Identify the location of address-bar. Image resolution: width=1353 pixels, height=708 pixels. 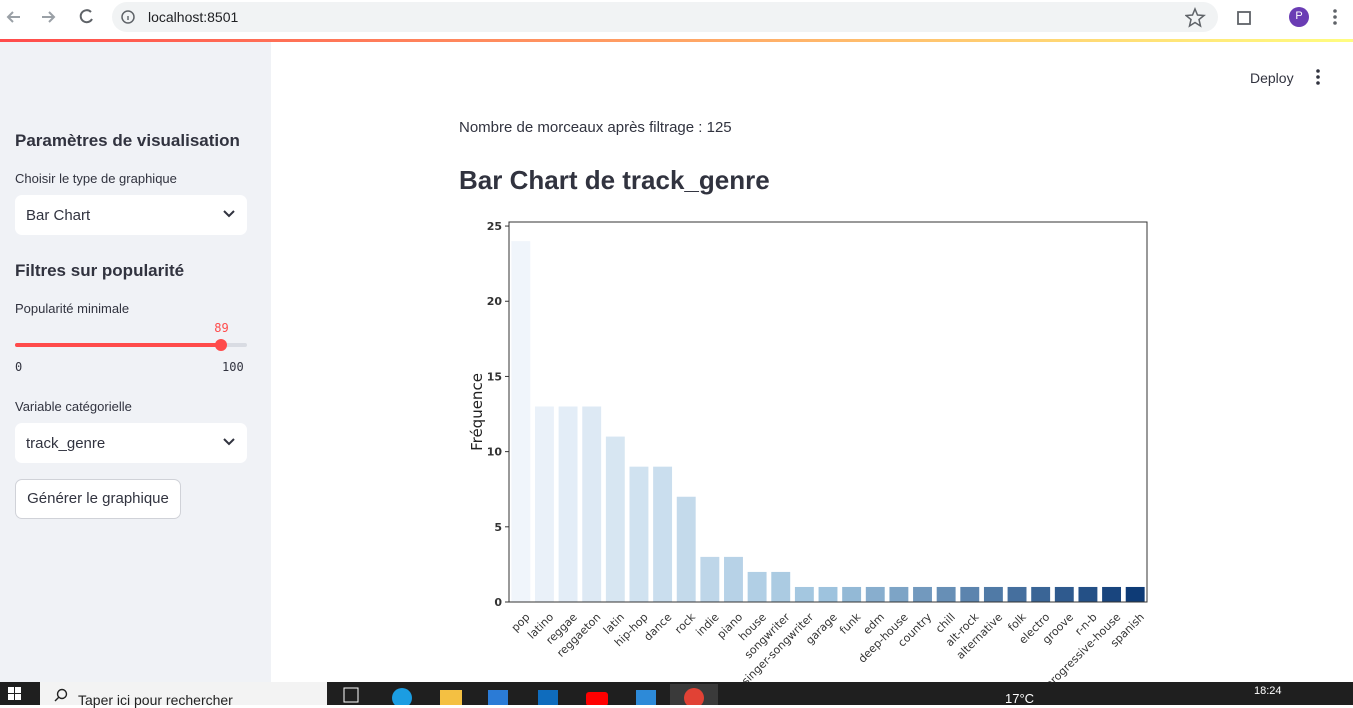
(665, 17).